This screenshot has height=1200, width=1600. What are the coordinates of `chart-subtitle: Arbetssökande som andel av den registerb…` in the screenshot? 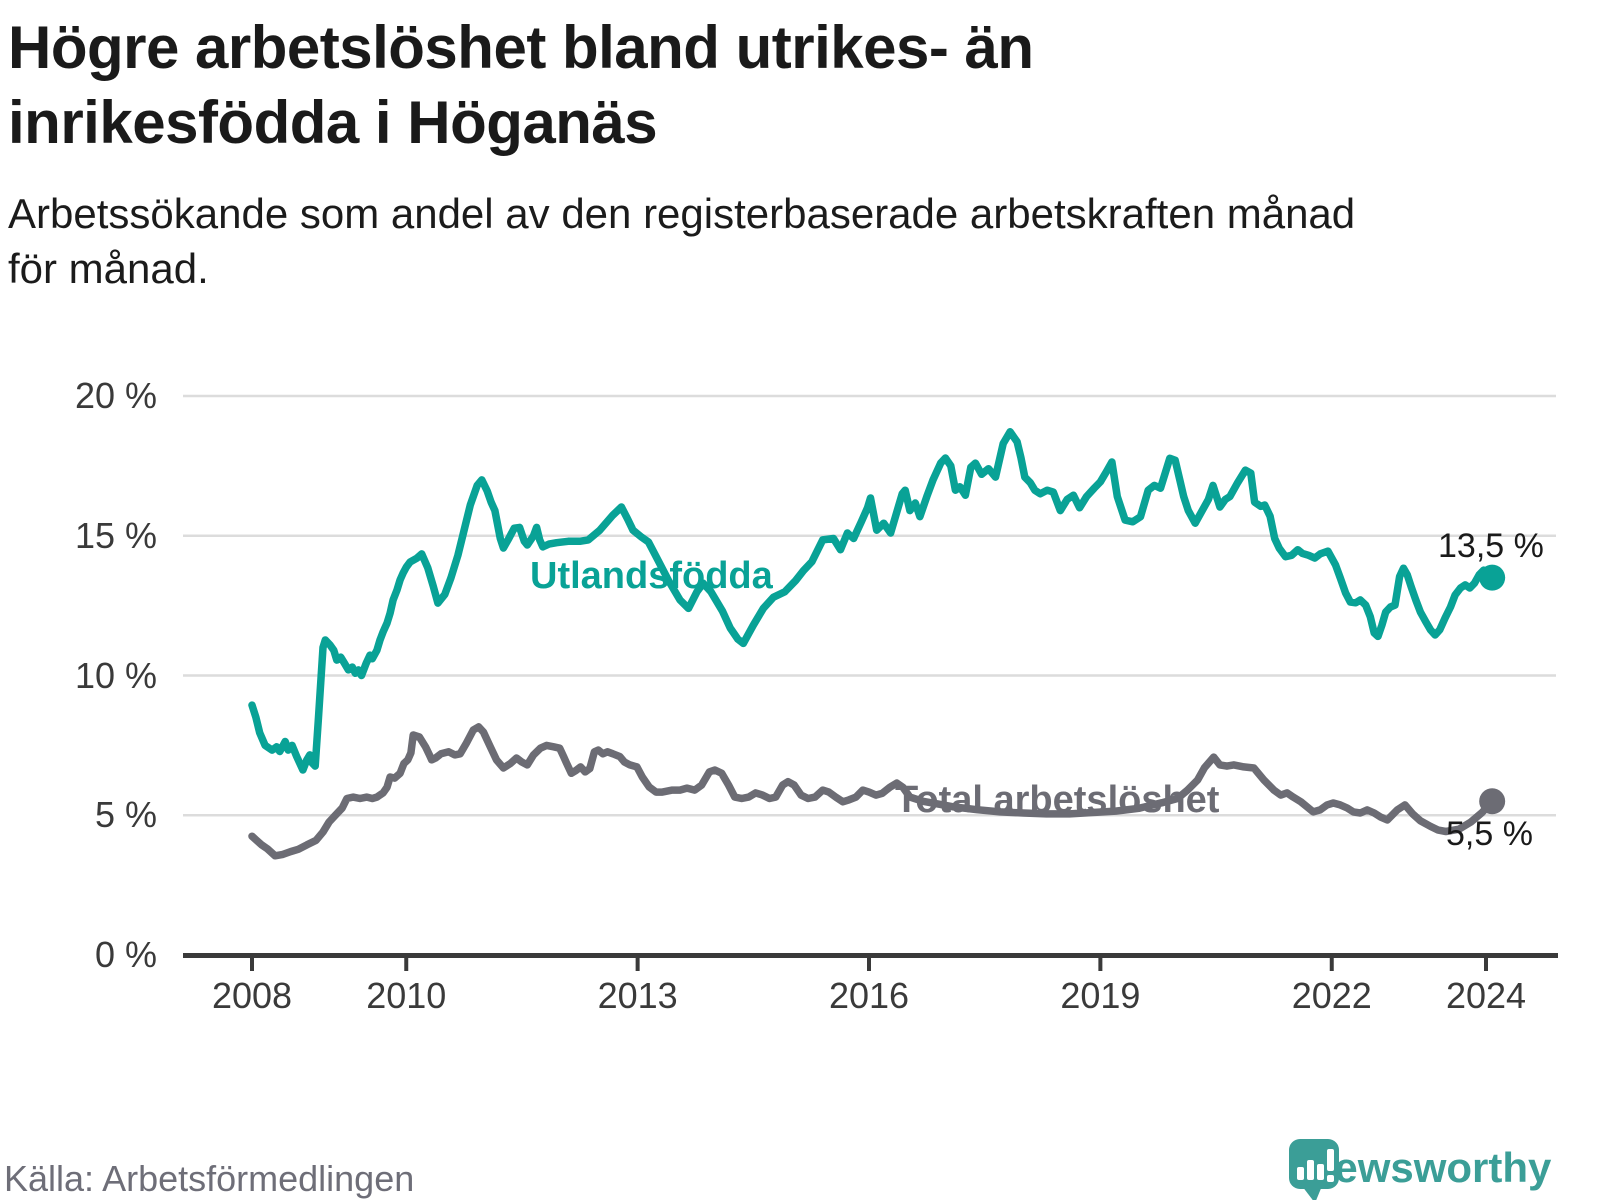 It's located at (788, 241).